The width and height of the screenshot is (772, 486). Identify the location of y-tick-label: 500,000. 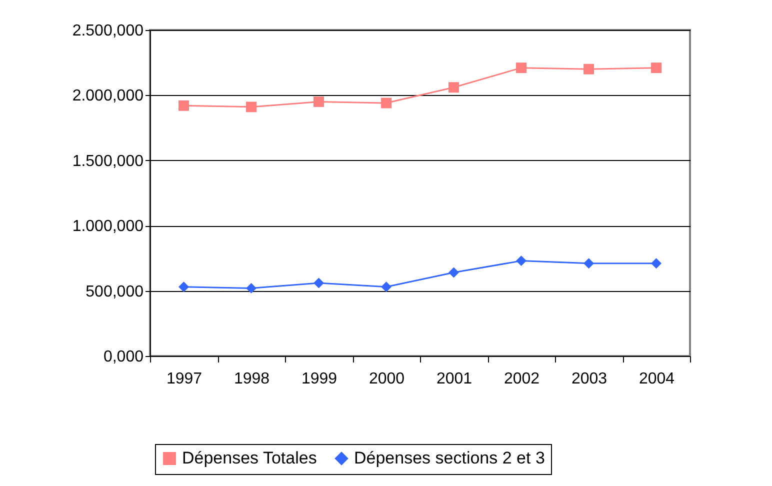
(115, 291).